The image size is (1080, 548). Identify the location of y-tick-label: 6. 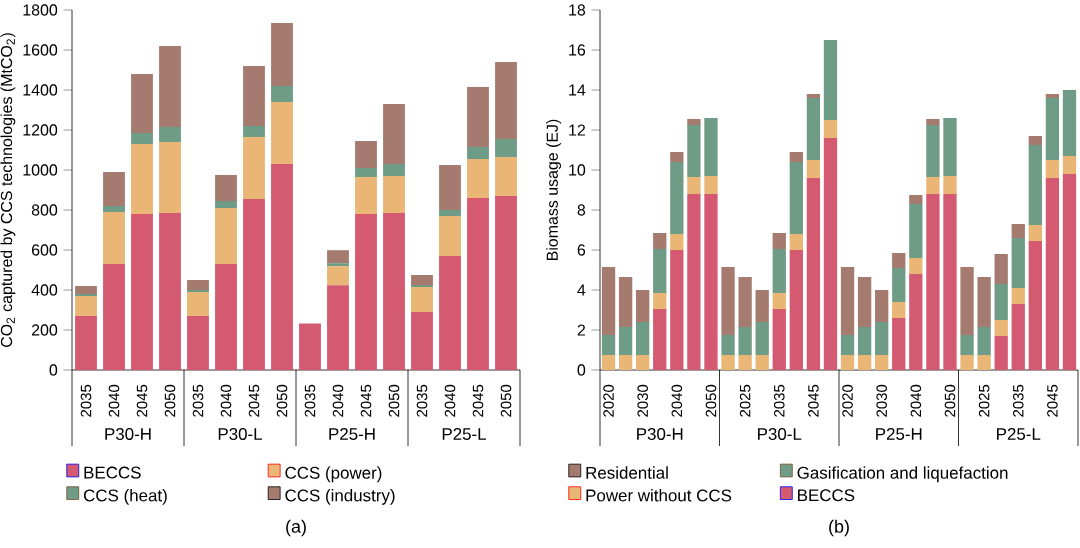
(581, 250).